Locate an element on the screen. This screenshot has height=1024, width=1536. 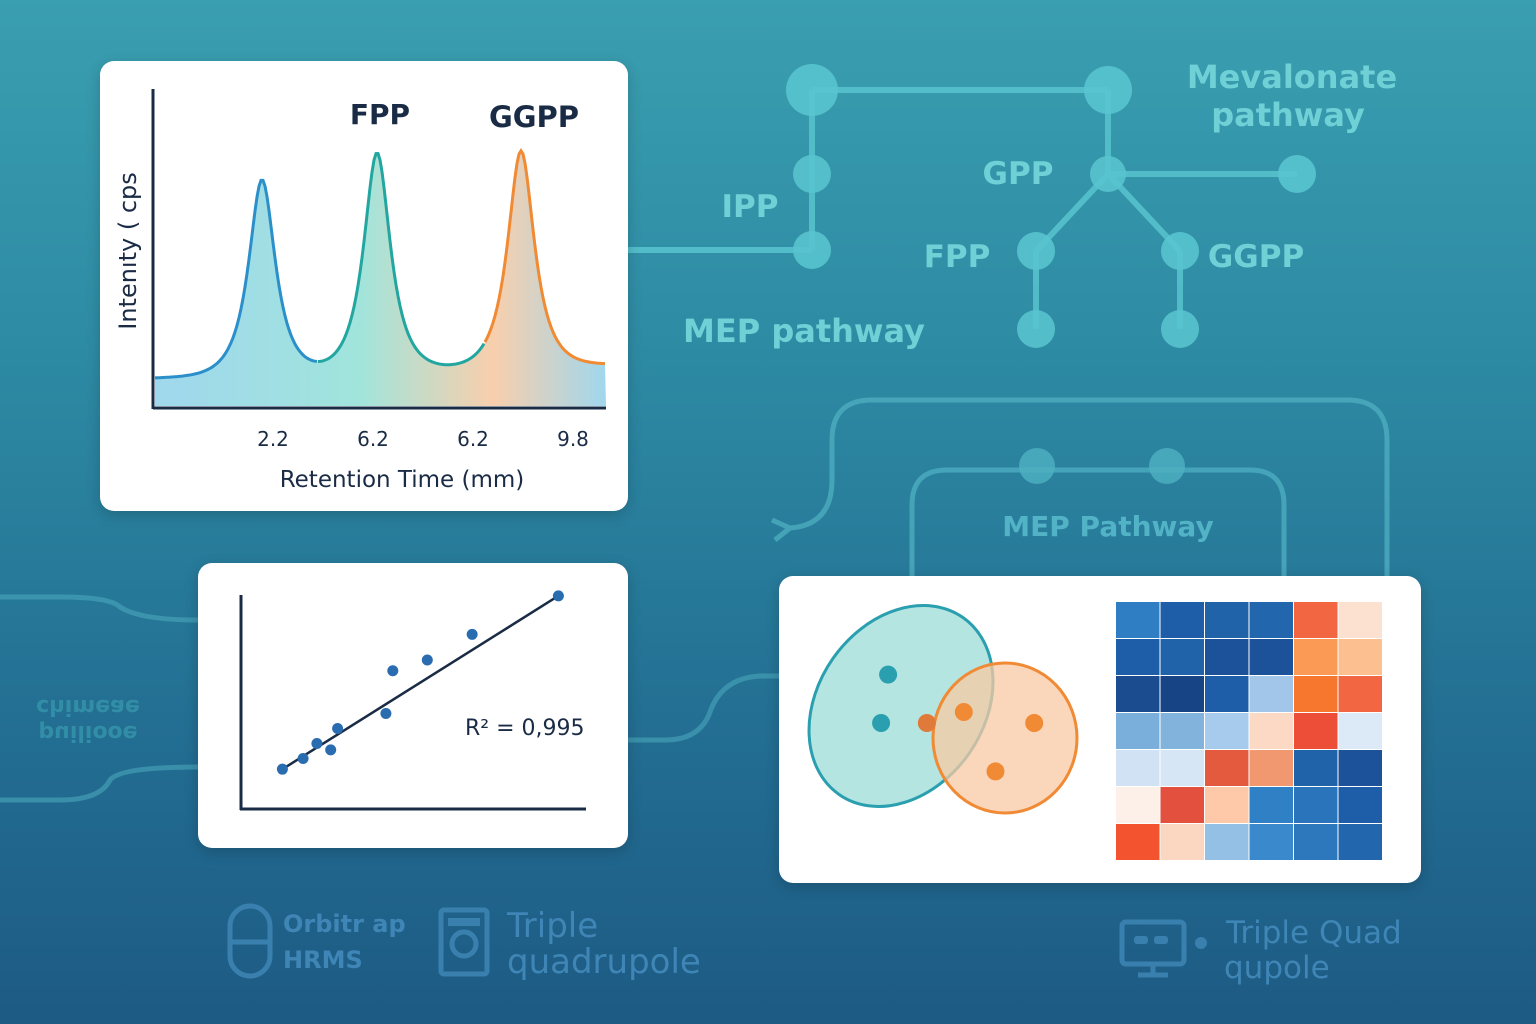
ggpp-label: GGPP is located at coordinates (1256, 257).